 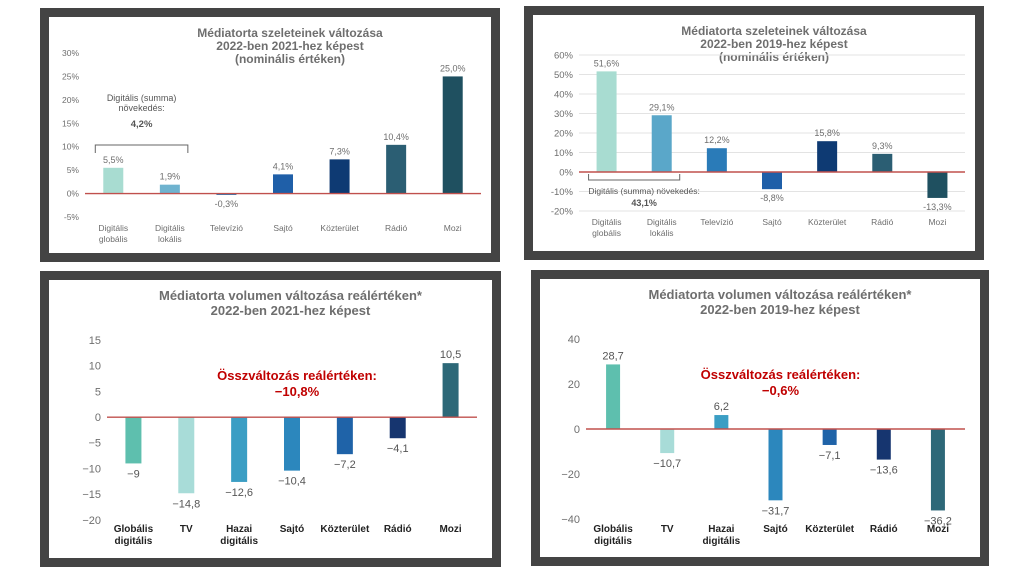 I want to click on data-label: 1,9%, so click(x=170, y=177).